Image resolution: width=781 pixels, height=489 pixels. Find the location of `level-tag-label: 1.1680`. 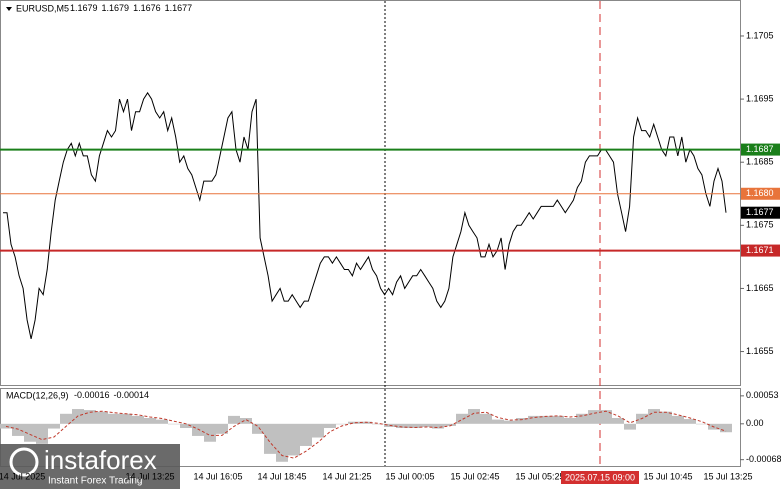

level-tag-label: 1.1680 is located at coordinates (760, 193).